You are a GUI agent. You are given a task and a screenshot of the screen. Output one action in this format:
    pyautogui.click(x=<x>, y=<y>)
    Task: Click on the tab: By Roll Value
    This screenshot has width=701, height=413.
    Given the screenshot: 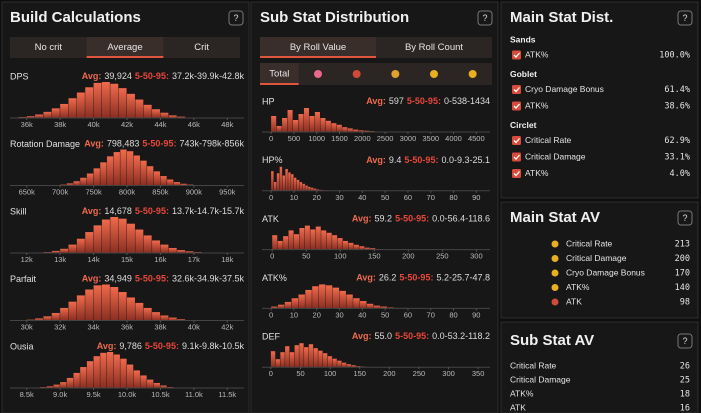 What is the action you would take?
    pyautogui.click(x=318, y=47)
    